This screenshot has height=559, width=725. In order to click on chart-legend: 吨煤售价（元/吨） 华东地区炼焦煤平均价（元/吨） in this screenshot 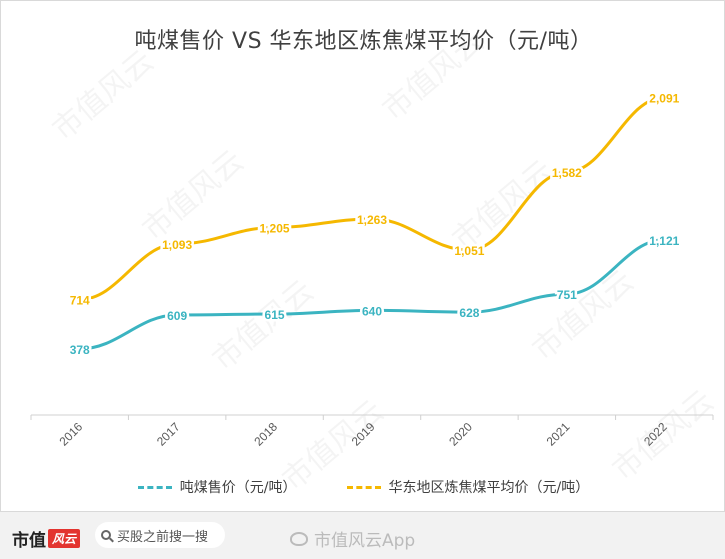, I will do `click(363, 487)`.